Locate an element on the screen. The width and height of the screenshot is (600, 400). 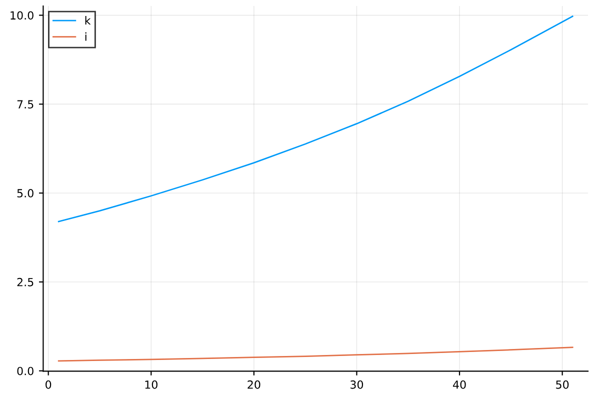
x-tick-label: 30 is located at coordinates (357, 384).